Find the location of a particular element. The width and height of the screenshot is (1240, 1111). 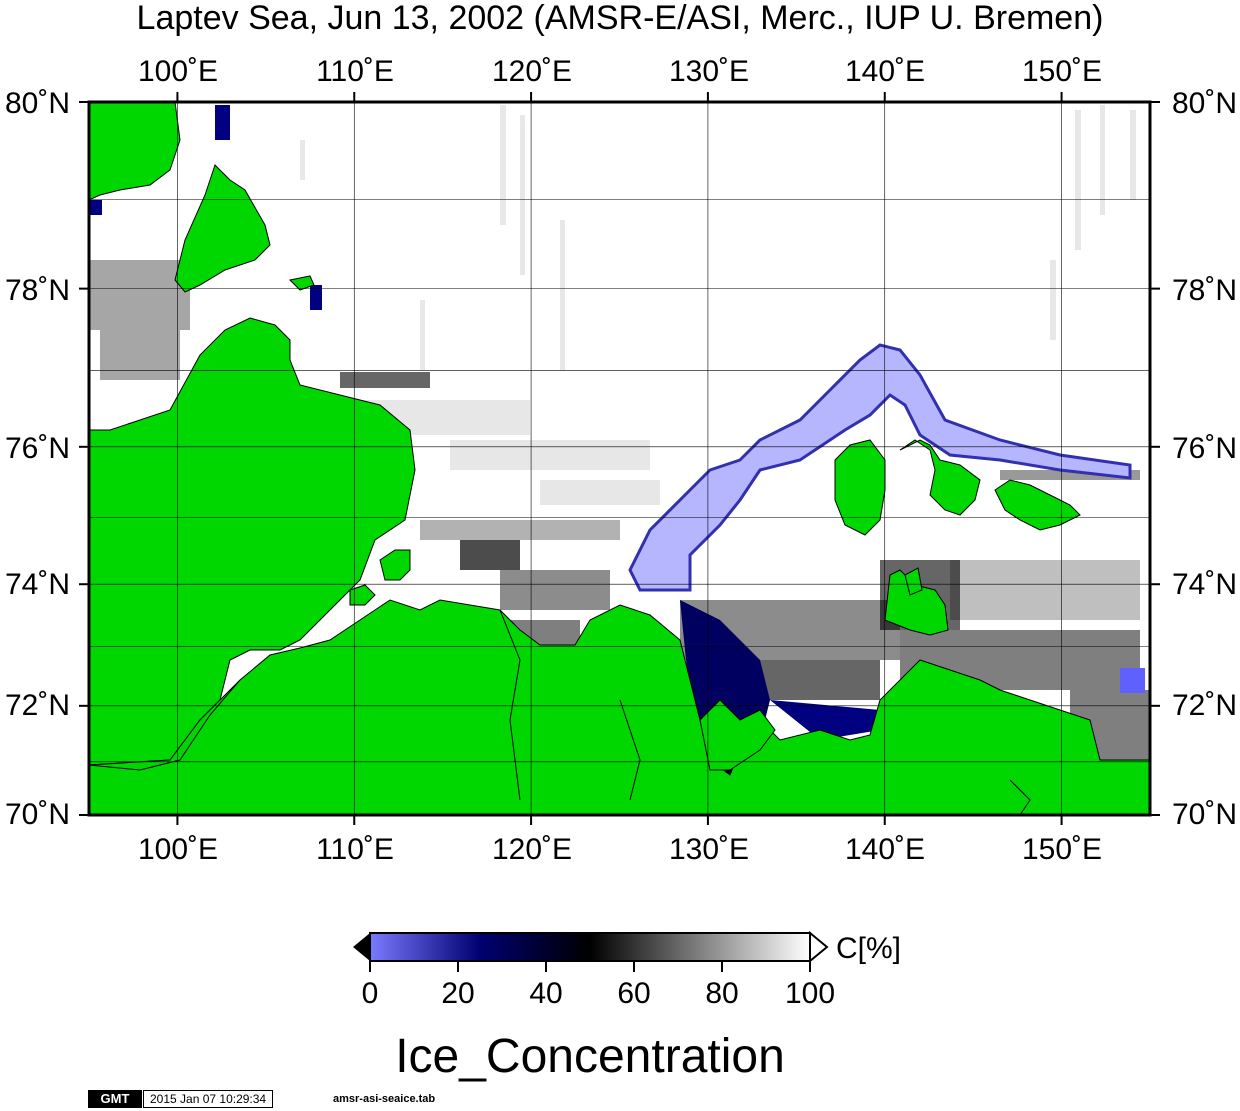

lat-label-right-78: 78˚N is located at coordinates (1205, 290).